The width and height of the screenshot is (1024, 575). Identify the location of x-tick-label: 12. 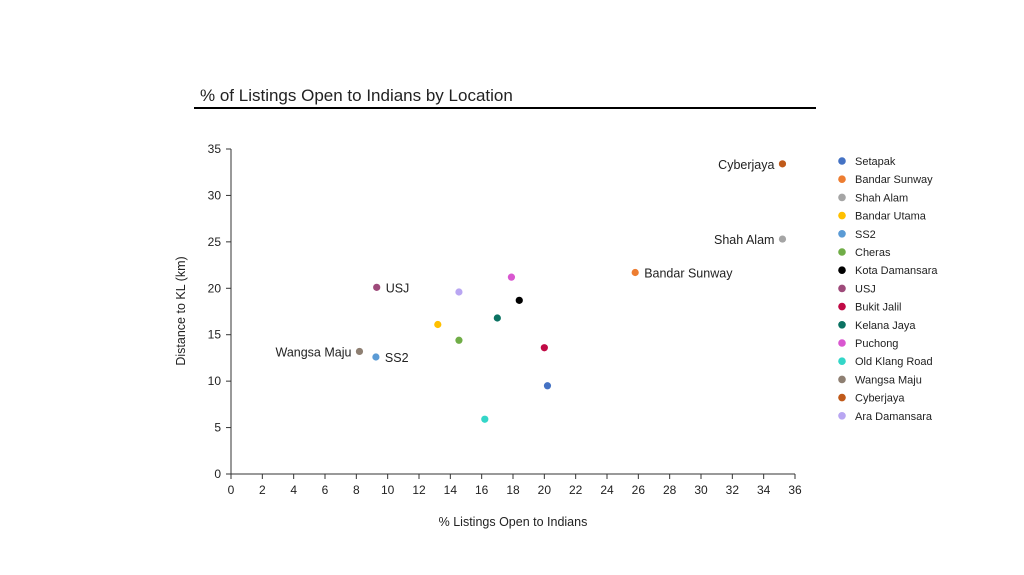
(419, 490).